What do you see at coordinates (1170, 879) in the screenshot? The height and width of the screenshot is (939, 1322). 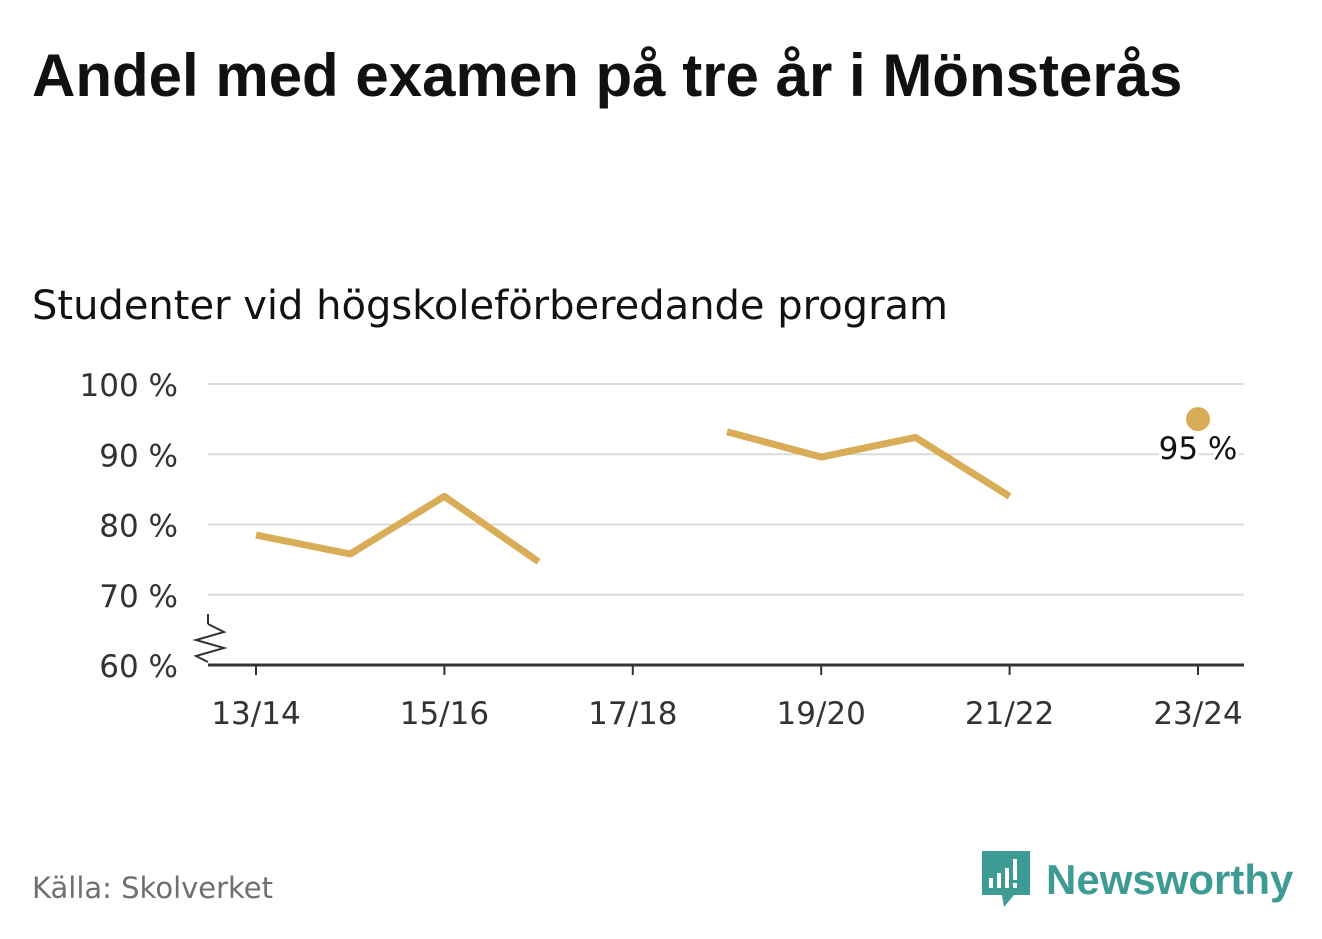 I see `brand-name: Newsworthy` at bounding box center [1170, 879].